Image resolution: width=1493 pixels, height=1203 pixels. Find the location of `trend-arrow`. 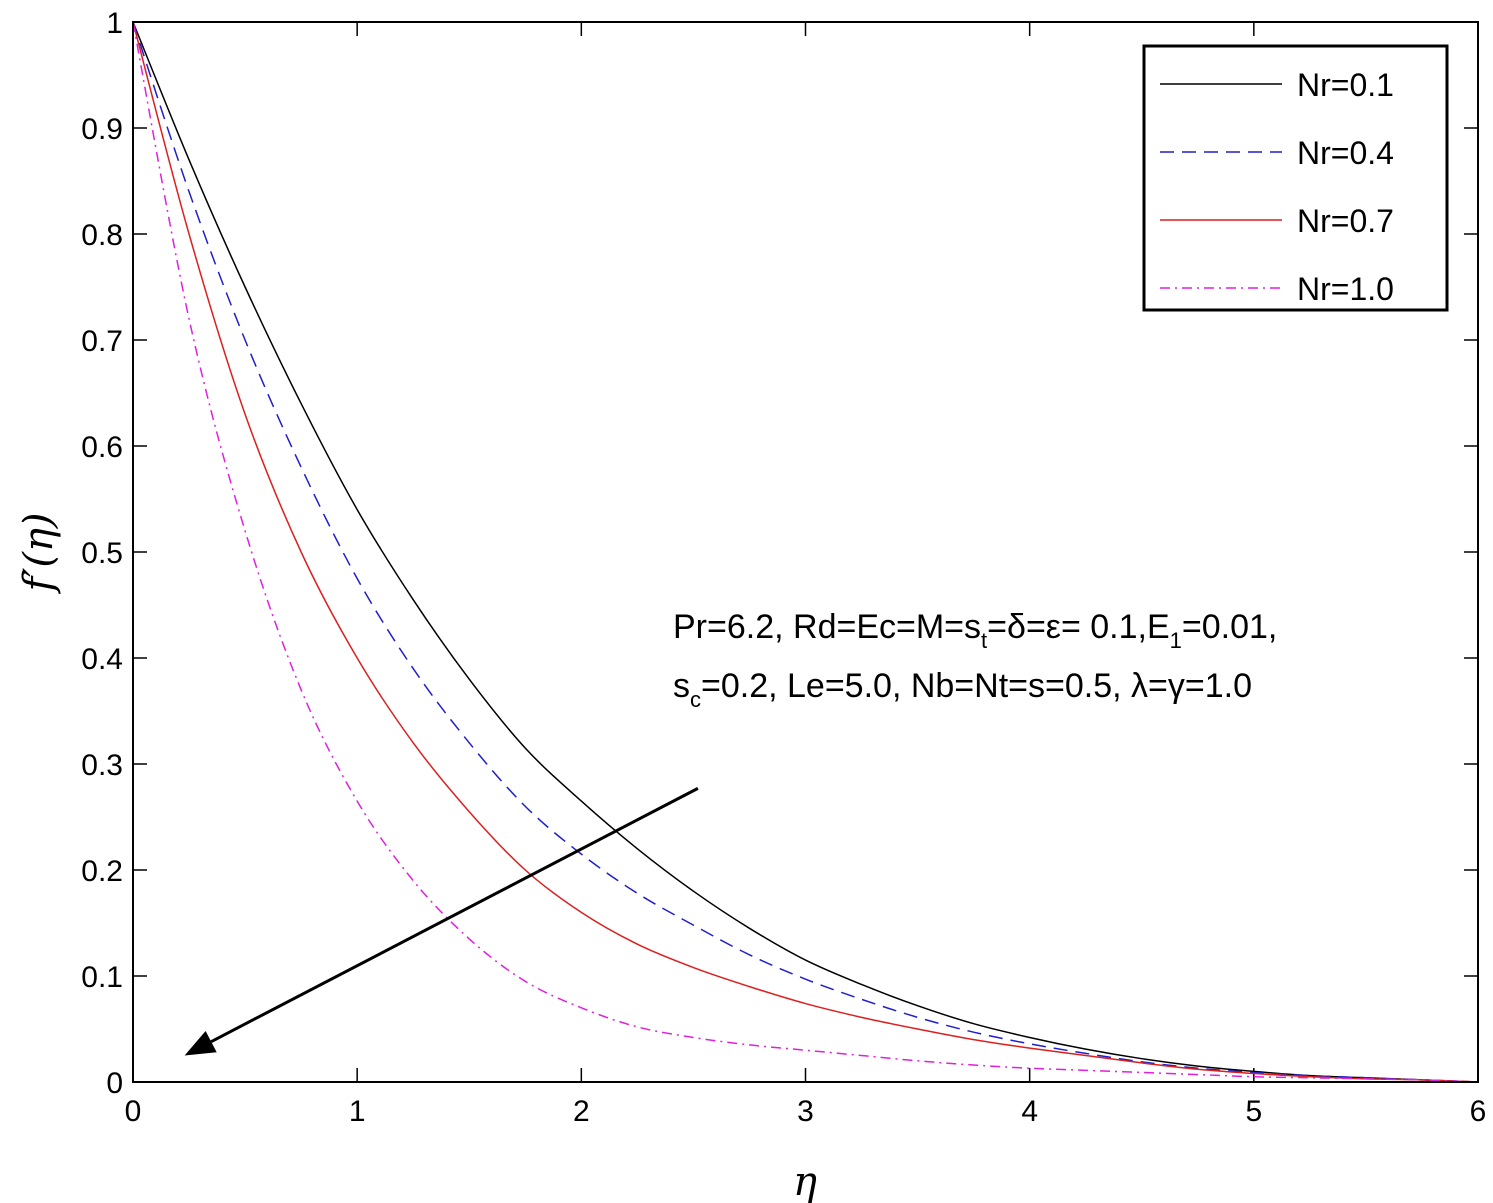

trend-arrow is located at coordinates (441, 921).